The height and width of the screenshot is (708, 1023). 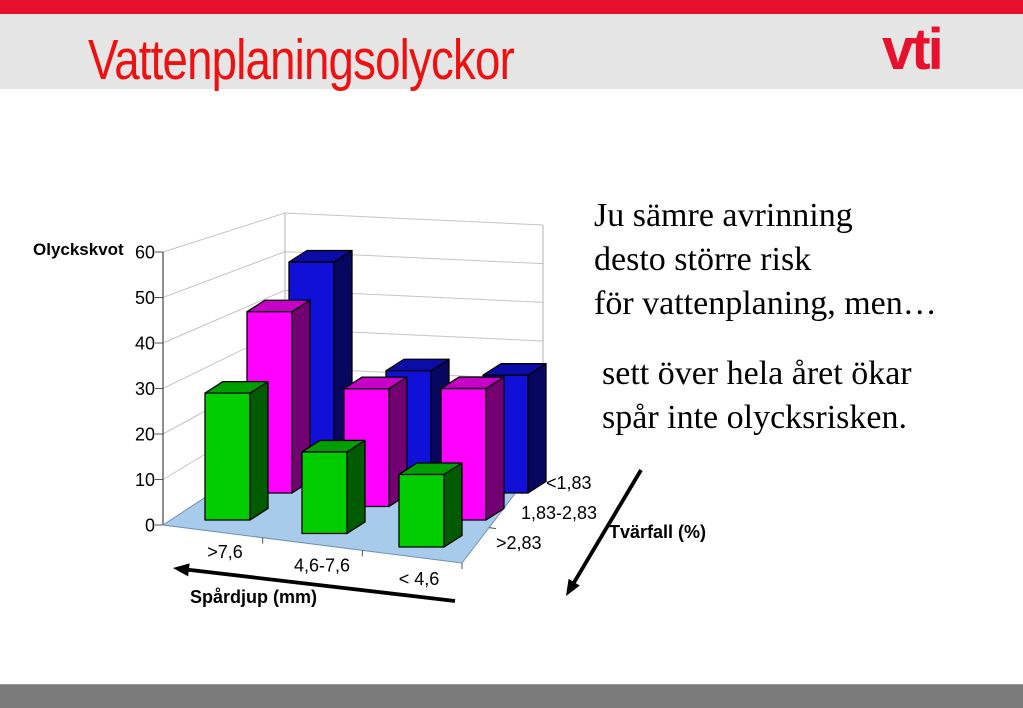 I want to click on value-tick-label: 20, so click(x=145, y=435).